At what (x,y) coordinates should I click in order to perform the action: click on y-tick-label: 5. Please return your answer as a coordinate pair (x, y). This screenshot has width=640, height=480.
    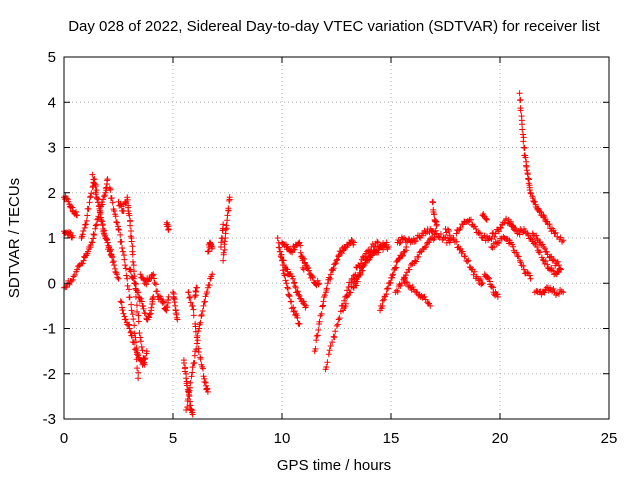
    Looking at the image, I should click on (52, 57).